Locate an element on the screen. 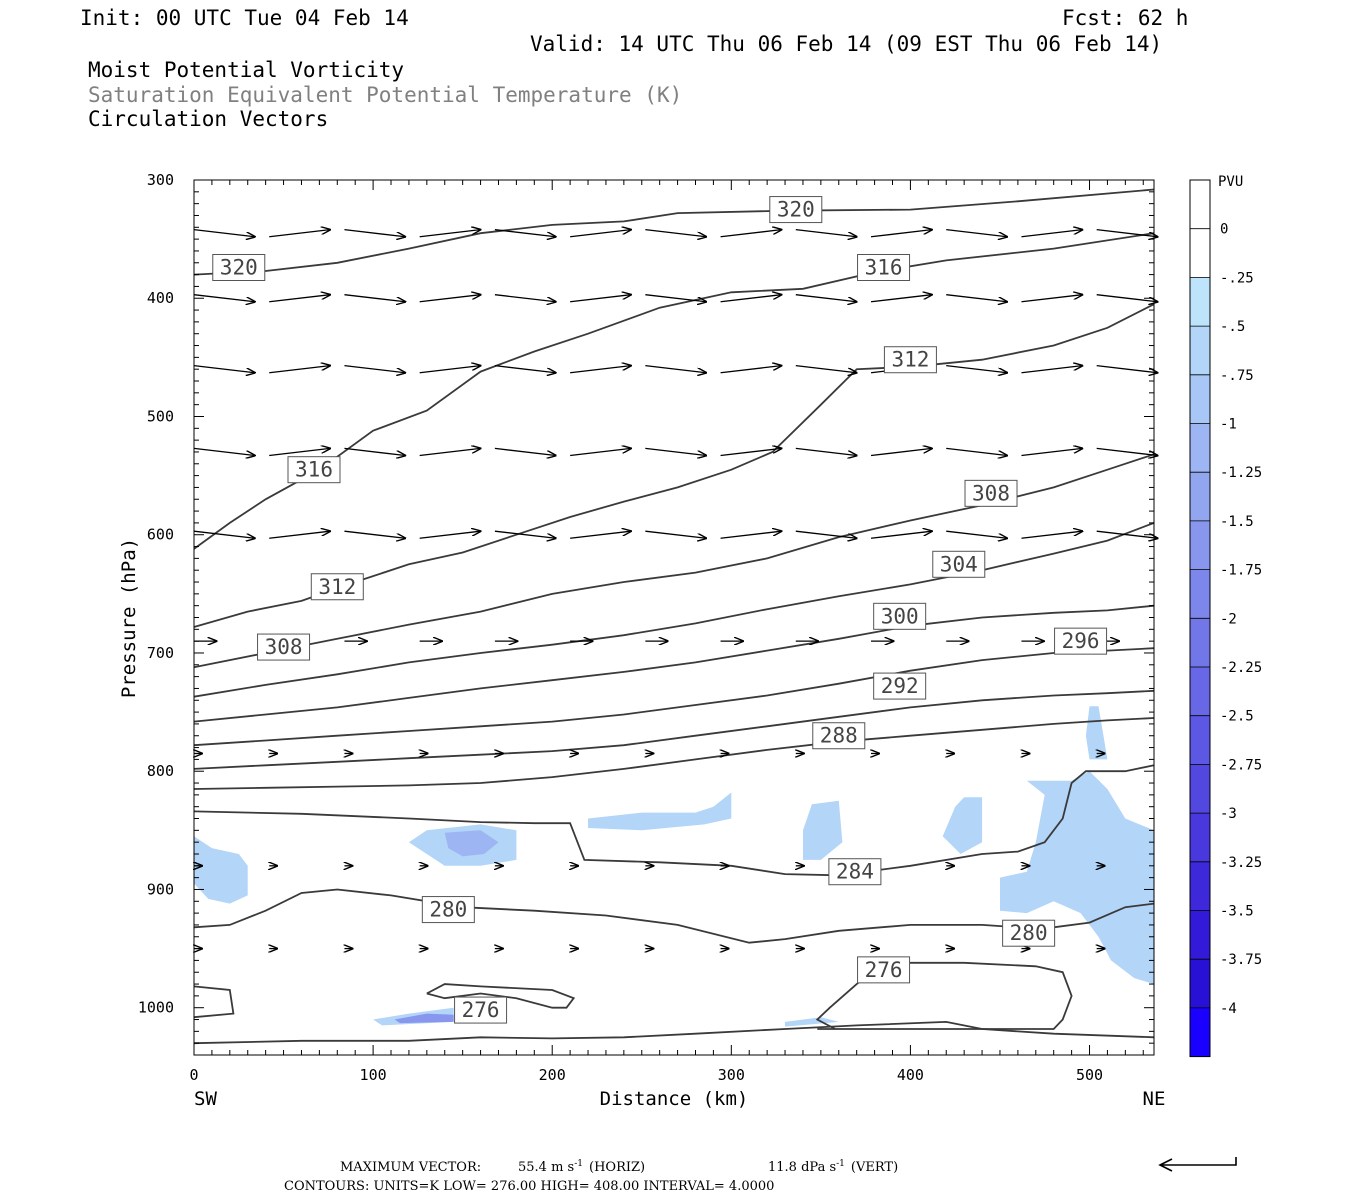 The width and height of the screenshot is (1350, 1200). y-tick-label: 400 is located at coordinates (160, 298).